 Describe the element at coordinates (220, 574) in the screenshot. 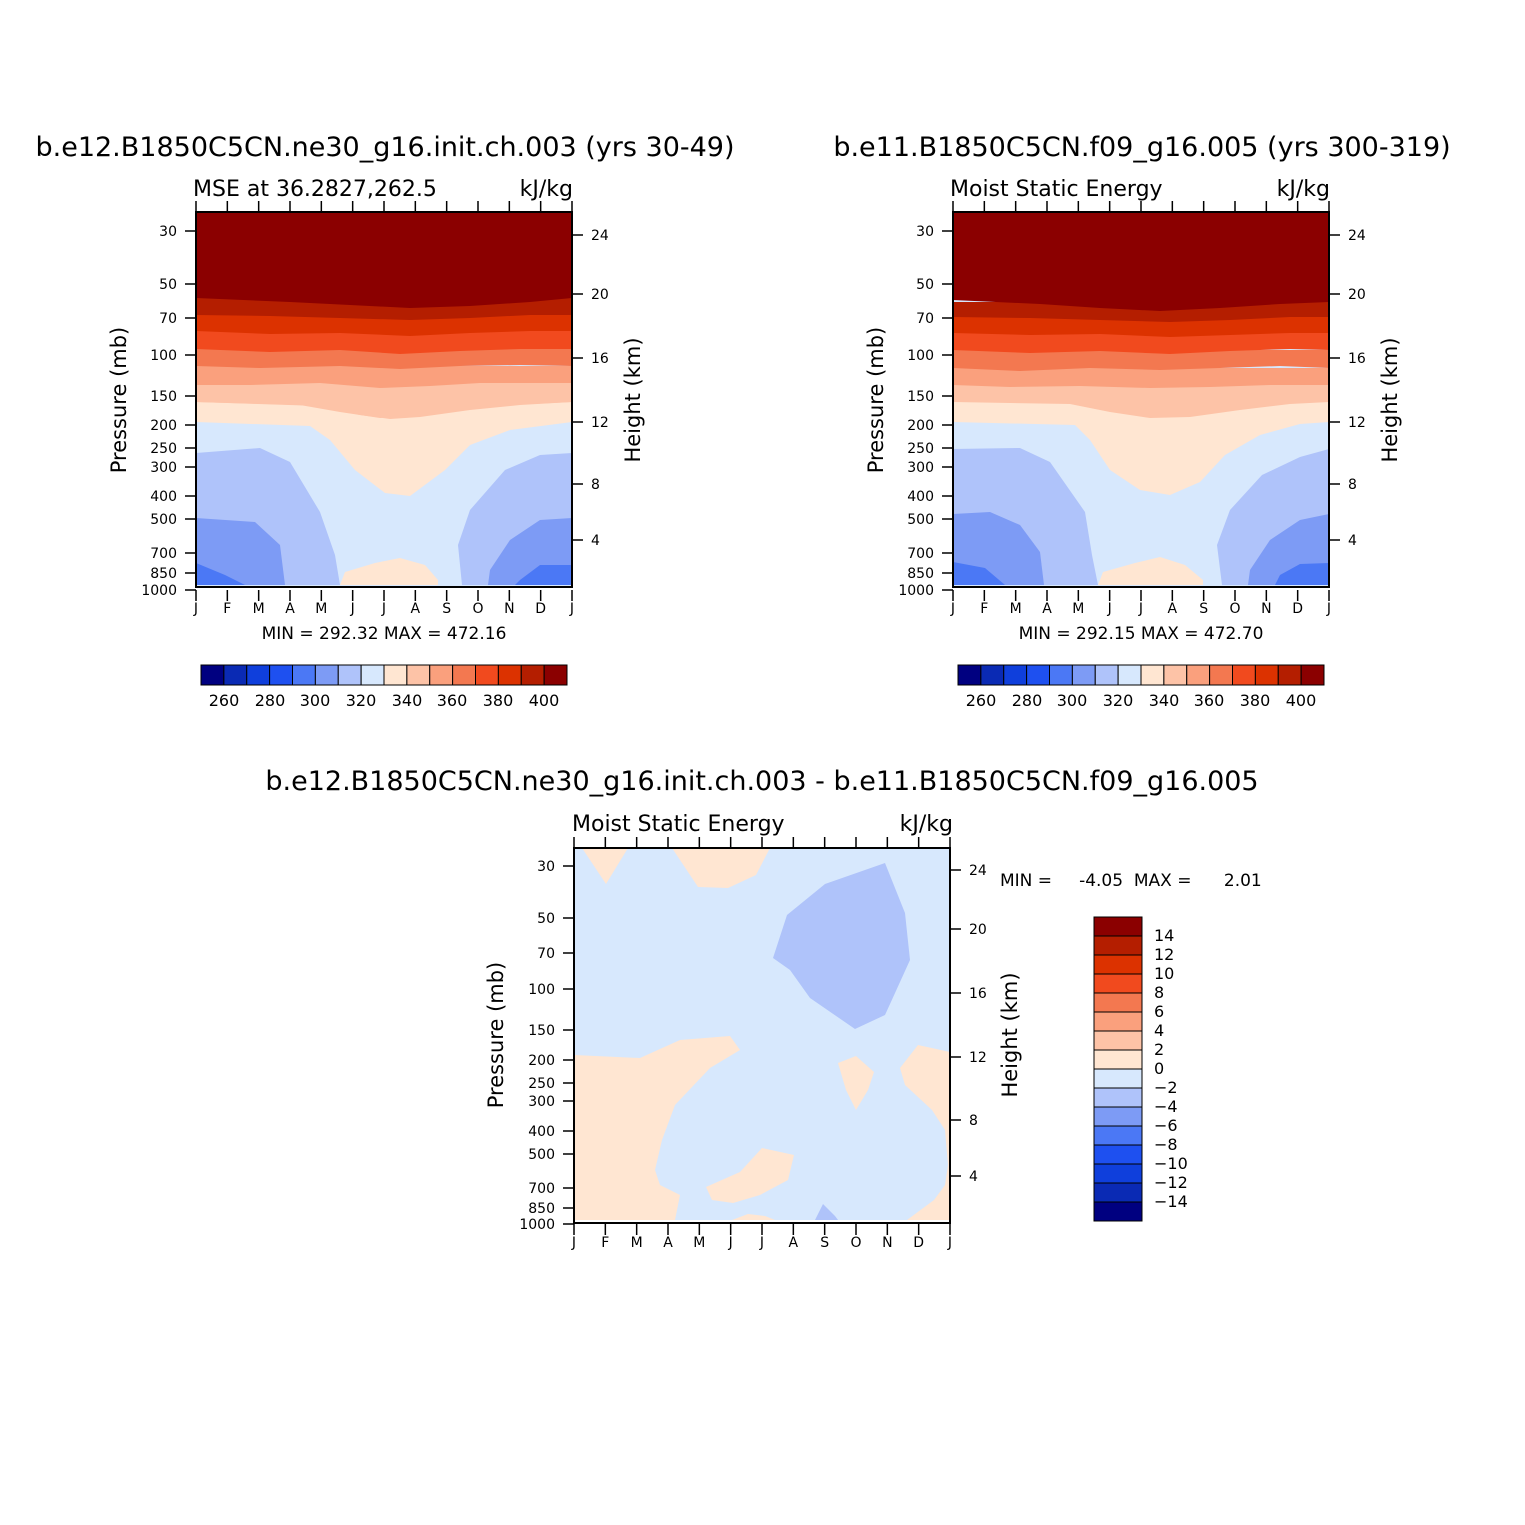

I see `panel-1-contour-290-300-left` at that location.